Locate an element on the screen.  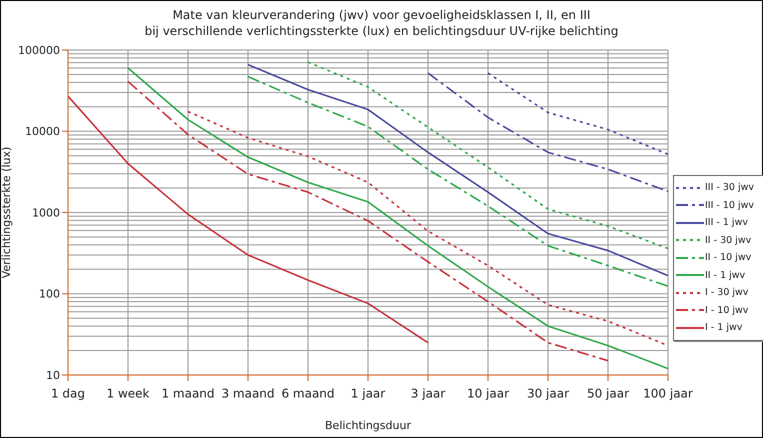
x-tick-label: 50 jaar is located at coordinates (608, 393).